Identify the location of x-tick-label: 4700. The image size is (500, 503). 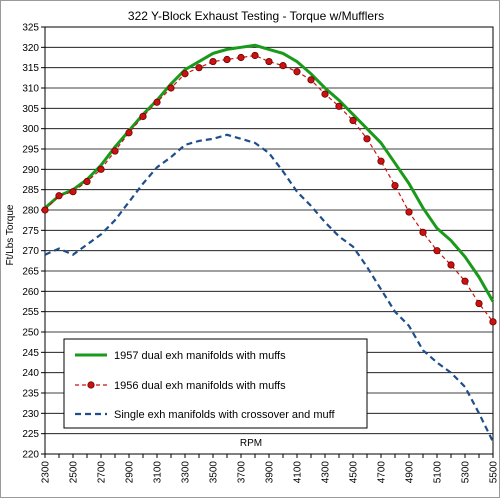
(382, 472).